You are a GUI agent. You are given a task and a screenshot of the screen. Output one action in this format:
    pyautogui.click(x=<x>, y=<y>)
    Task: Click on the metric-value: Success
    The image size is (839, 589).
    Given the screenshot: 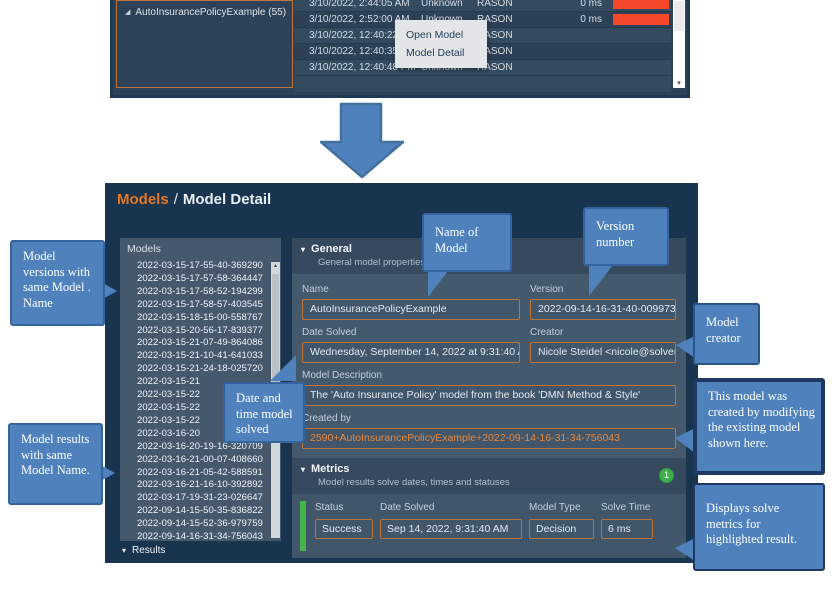 What is the action you would take?
    pyautogui.click(x=344, y=529)
    